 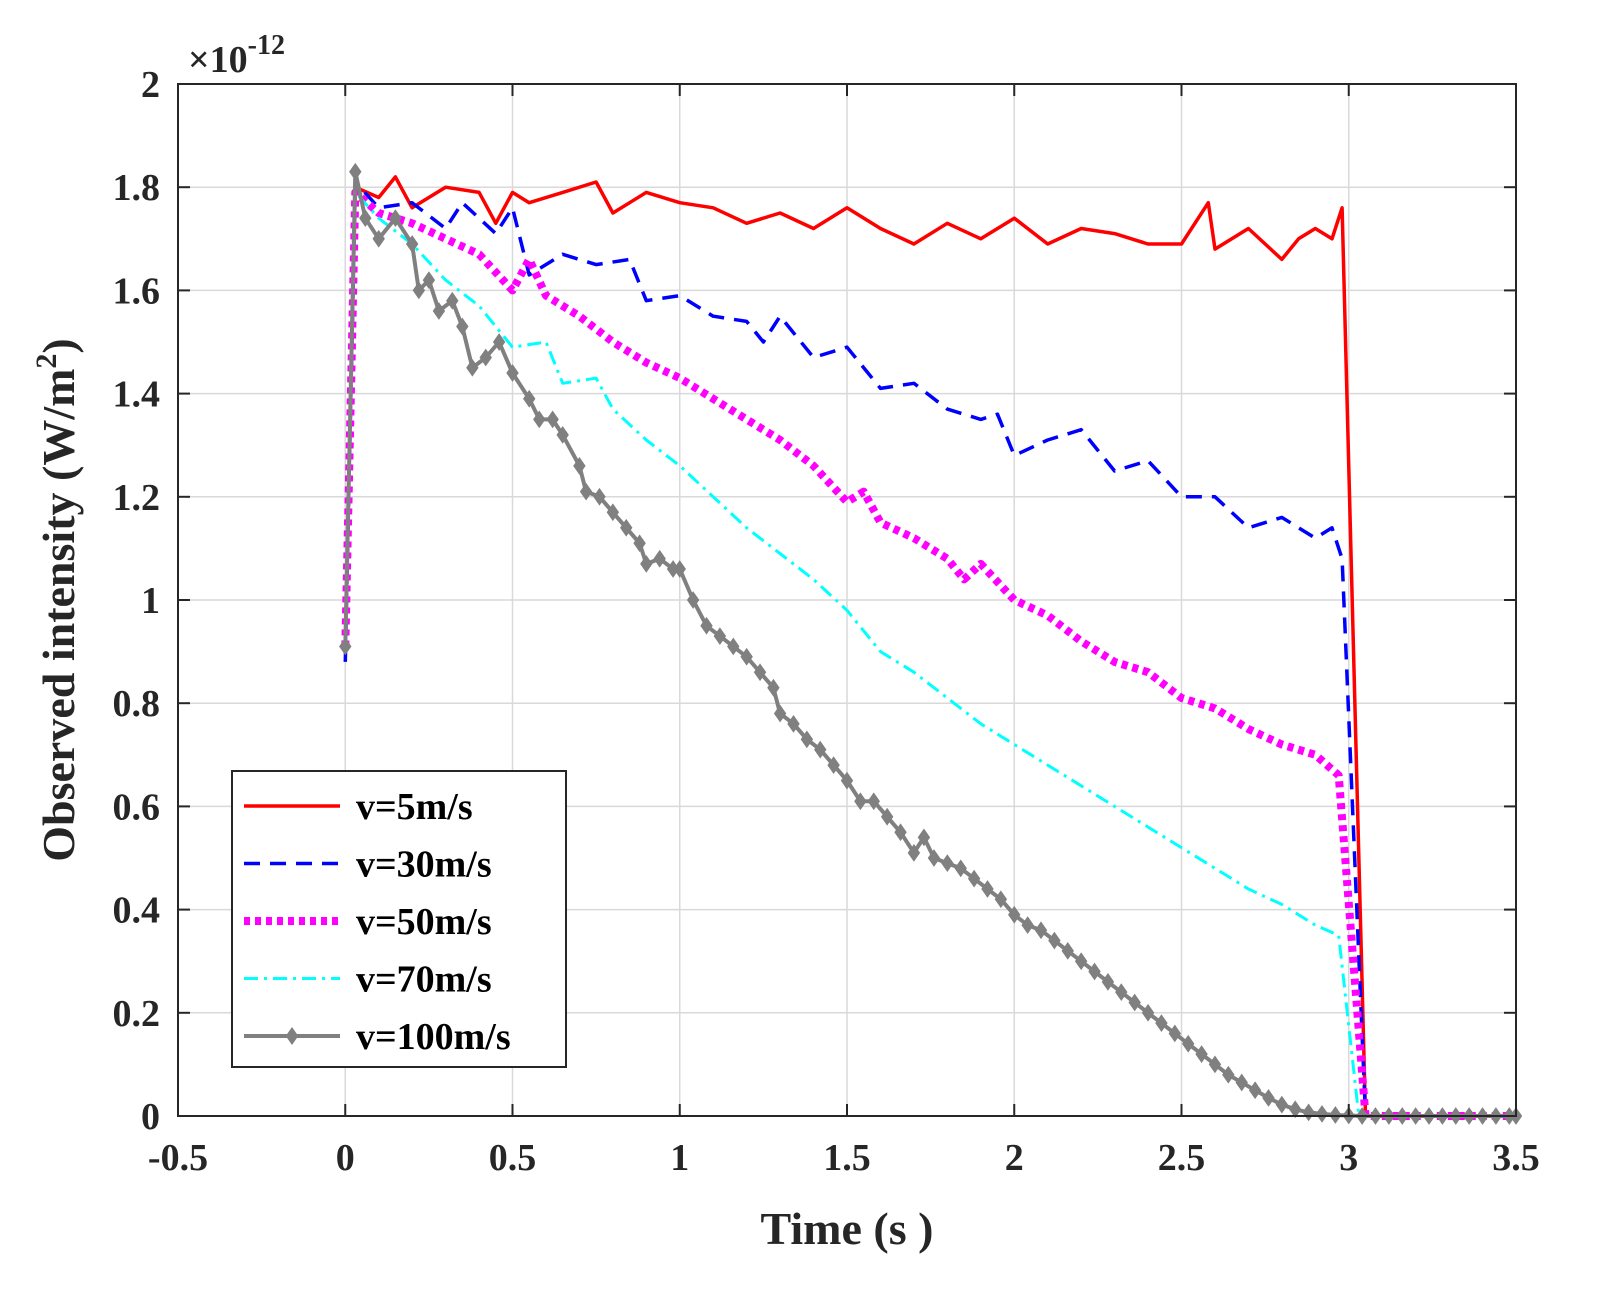 I want to click on y-tick-label: 1, so click(x=150, y=601).